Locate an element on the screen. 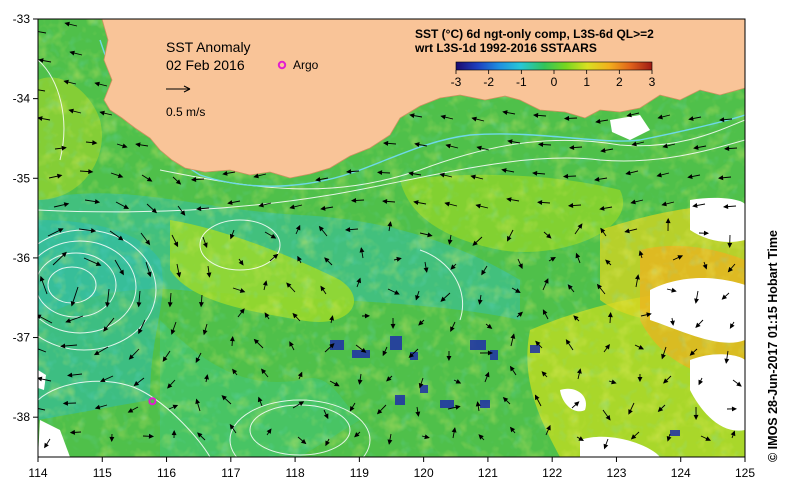 Image resolution: width=790 pixels, height=492 pixels. lon-tick-label: 121 is located at coordinates (488, 473).